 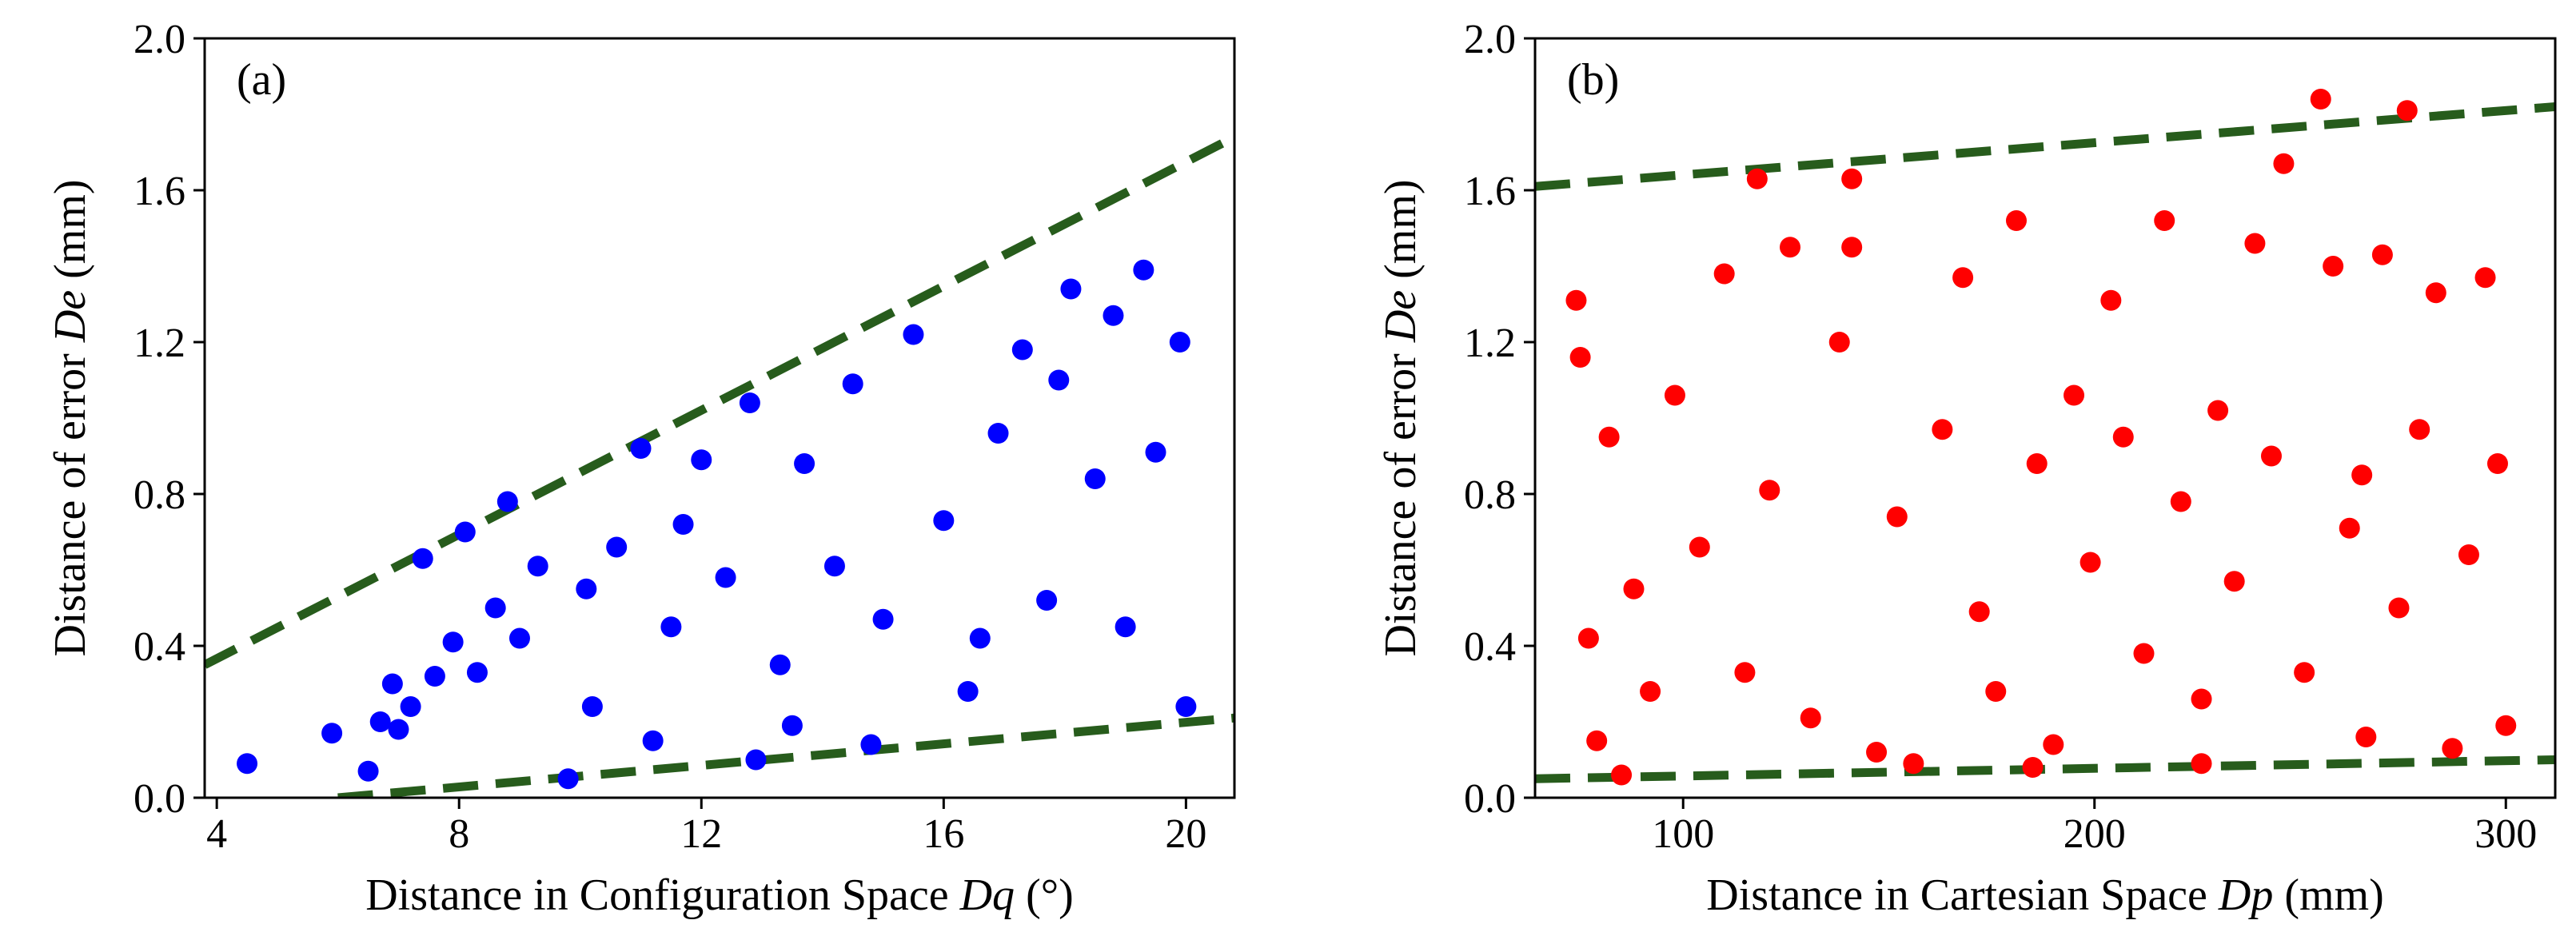 I want to click on x-tick-label: 200, so click(x=2095, y=834).